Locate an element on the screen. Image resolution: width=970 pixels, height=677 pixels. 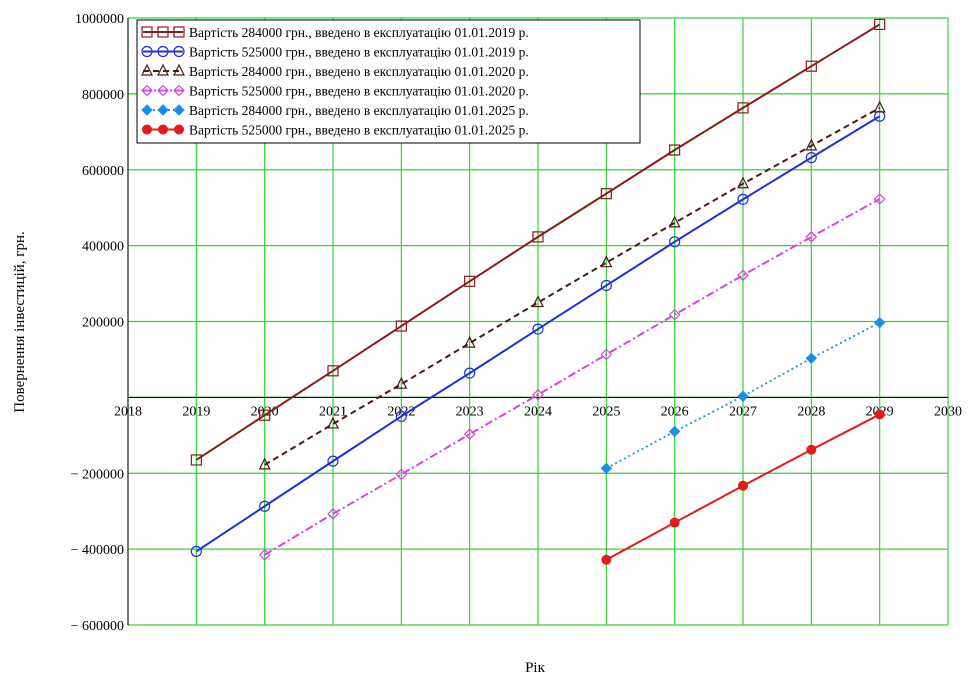
x-tick-label: 2019 is located at coordinates (196, 411).